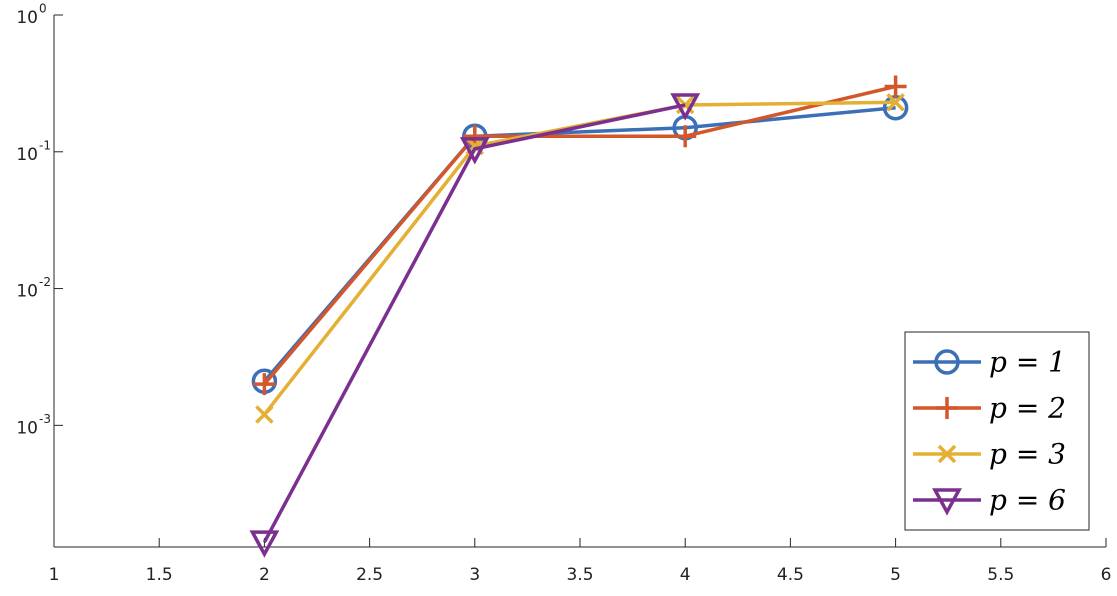  I want to click on y-tick-exponent: -1, so click(45, 145).